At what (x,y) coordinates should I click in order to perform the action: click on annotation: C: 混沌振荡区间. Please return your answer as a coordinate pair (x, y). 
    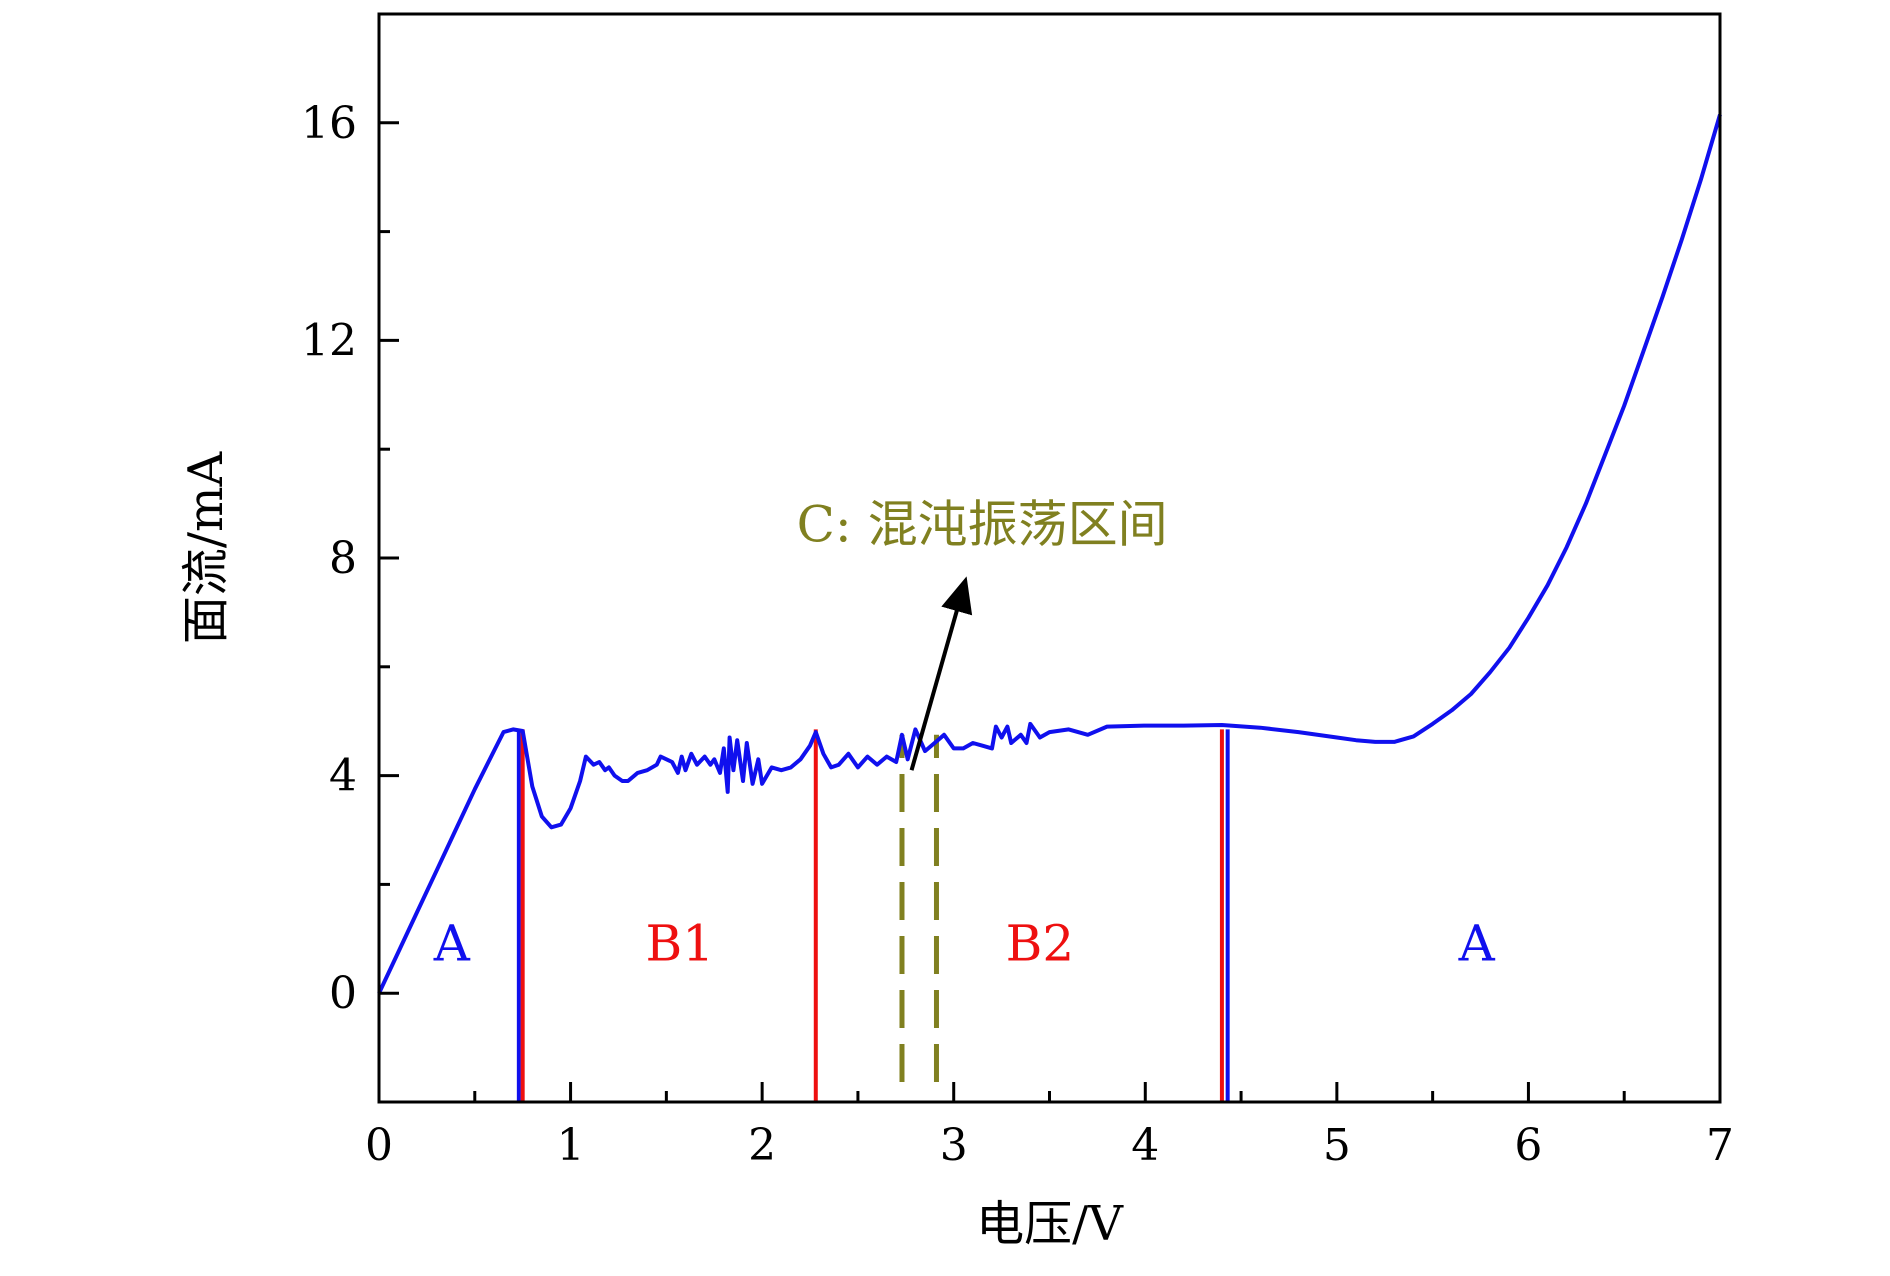
    Looking at the image, I should click on (982, 633).